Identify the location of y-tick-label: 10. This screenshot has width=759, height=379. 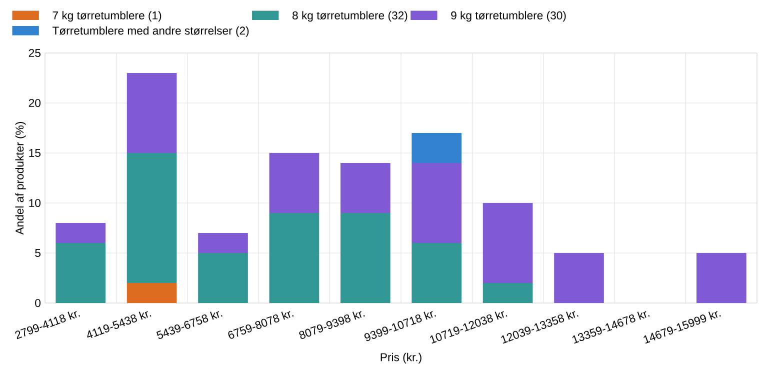
(35, 203).